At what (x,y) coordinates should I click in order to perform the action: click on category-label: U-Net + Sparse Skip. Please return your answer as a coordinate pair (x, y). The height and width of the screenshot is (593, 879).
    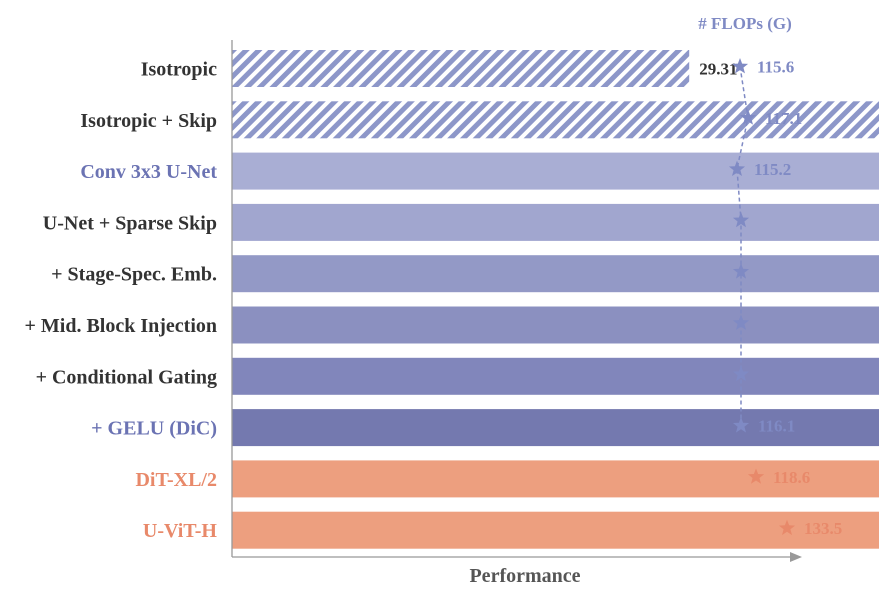
    Looking at the image, I should click on (130, 223).